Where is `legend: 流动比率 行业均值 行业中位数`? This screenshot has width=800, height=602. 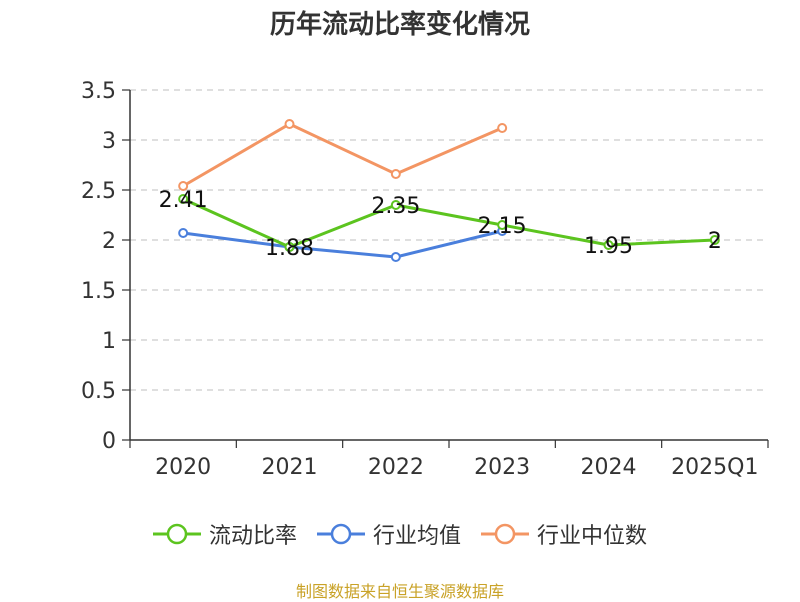 legend: 流动比率 行业均值 行业中位数 is located at coordinates (400, 534).